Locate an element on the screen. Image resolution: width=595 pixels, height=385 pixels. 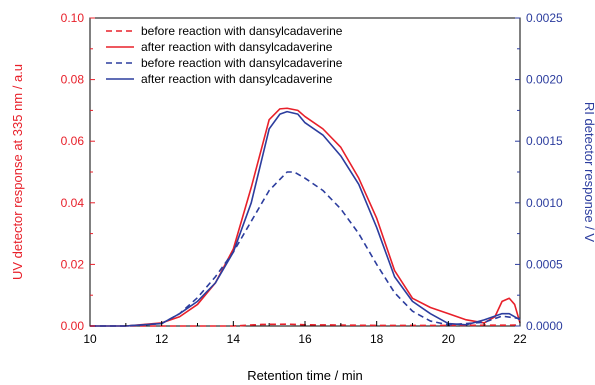
right-y-tick-label: 0.0010 is located at coordinates (544, 203).